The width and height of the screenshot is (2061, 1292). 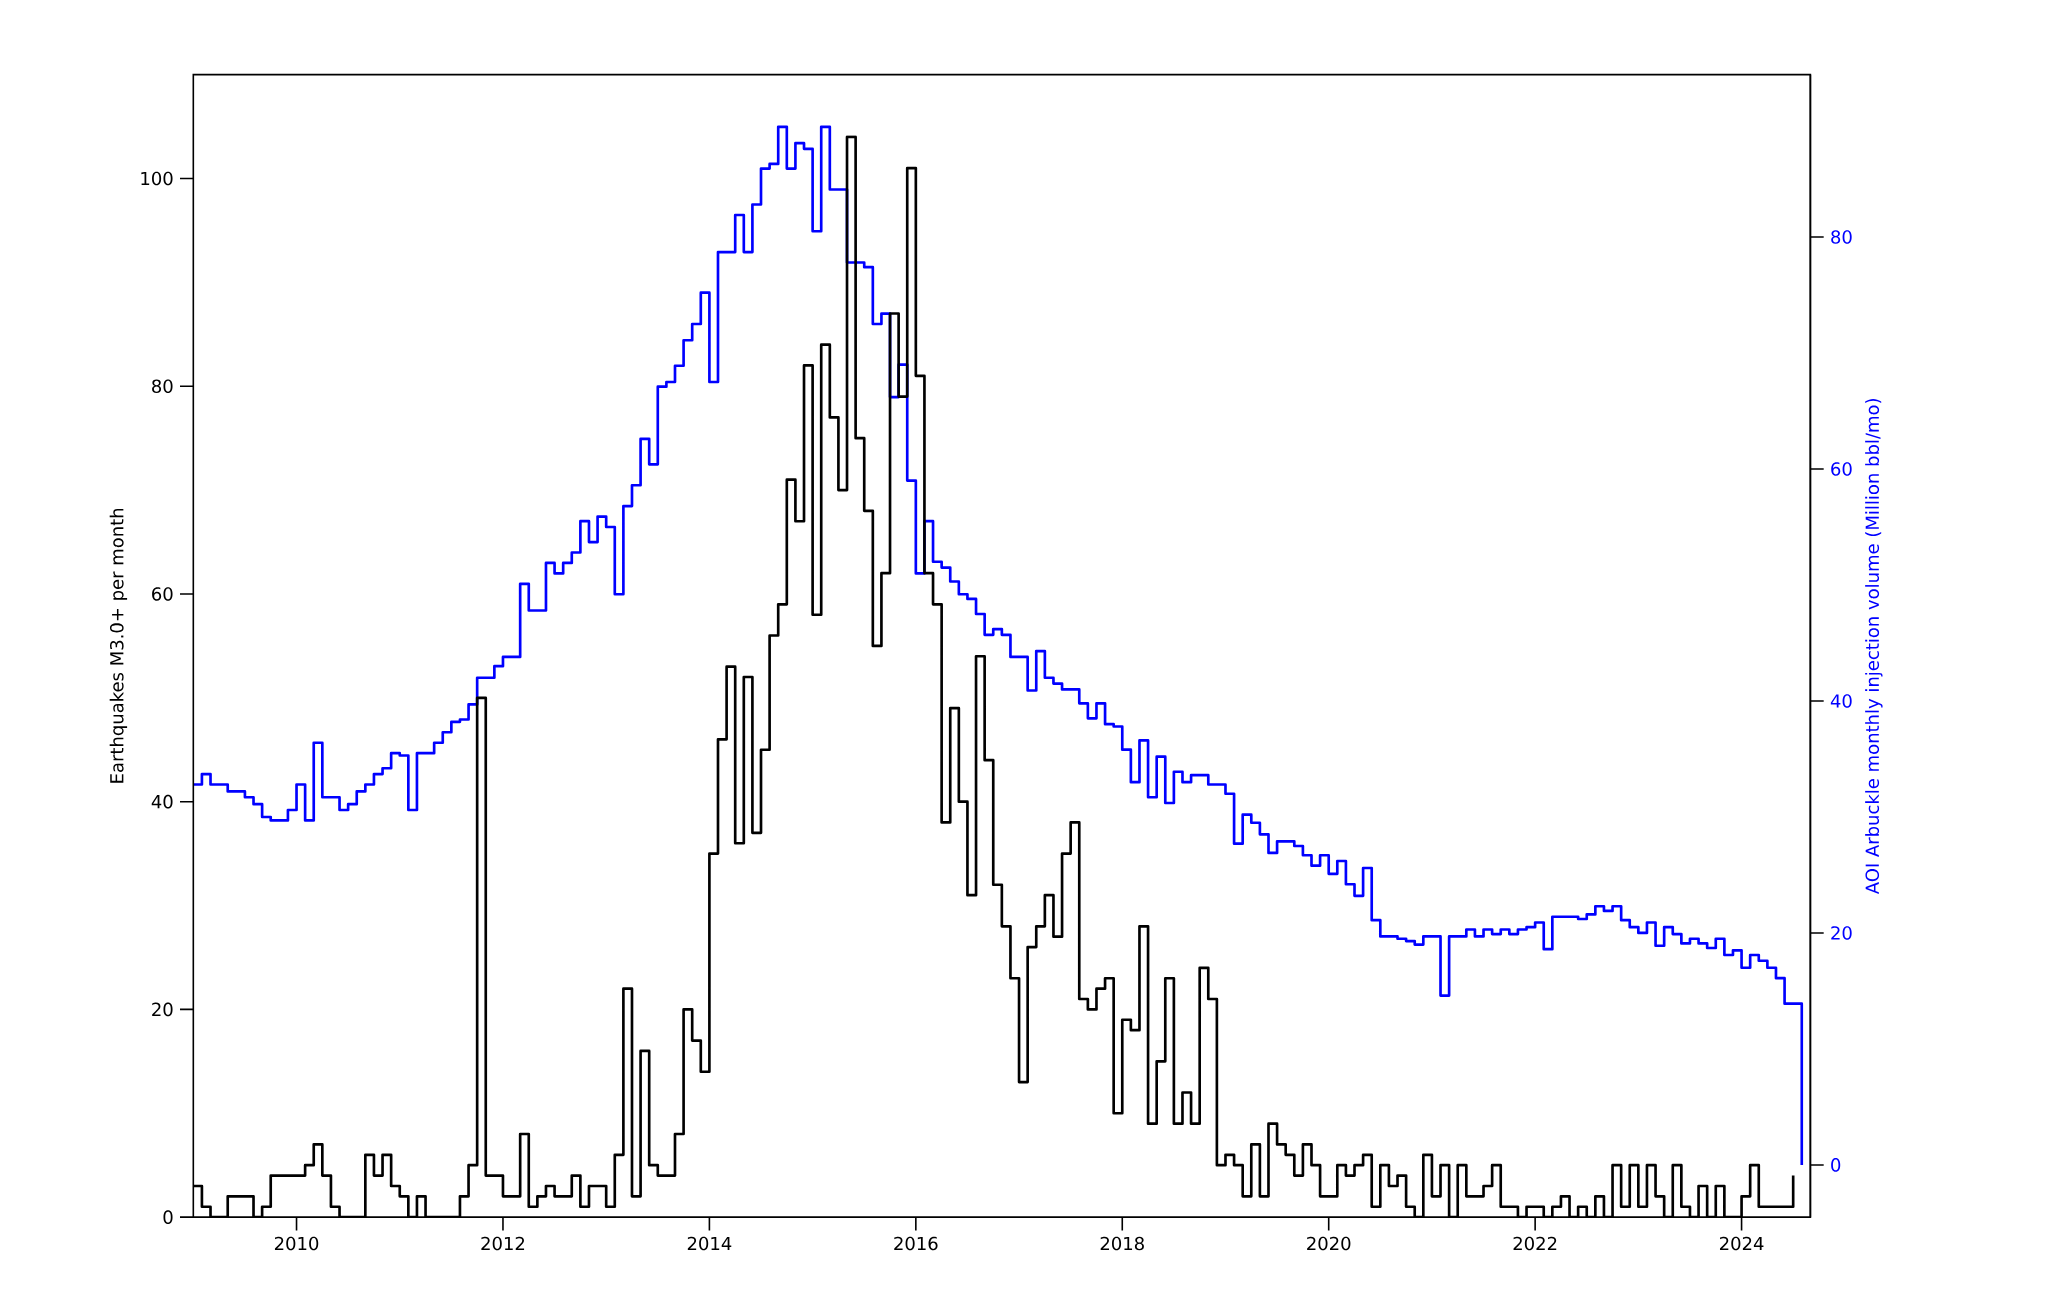 I want to click on y2-axis-title: AOI Arbuckle monthly injection volume (Million bbl/mo), so click(x=1874, y=647).